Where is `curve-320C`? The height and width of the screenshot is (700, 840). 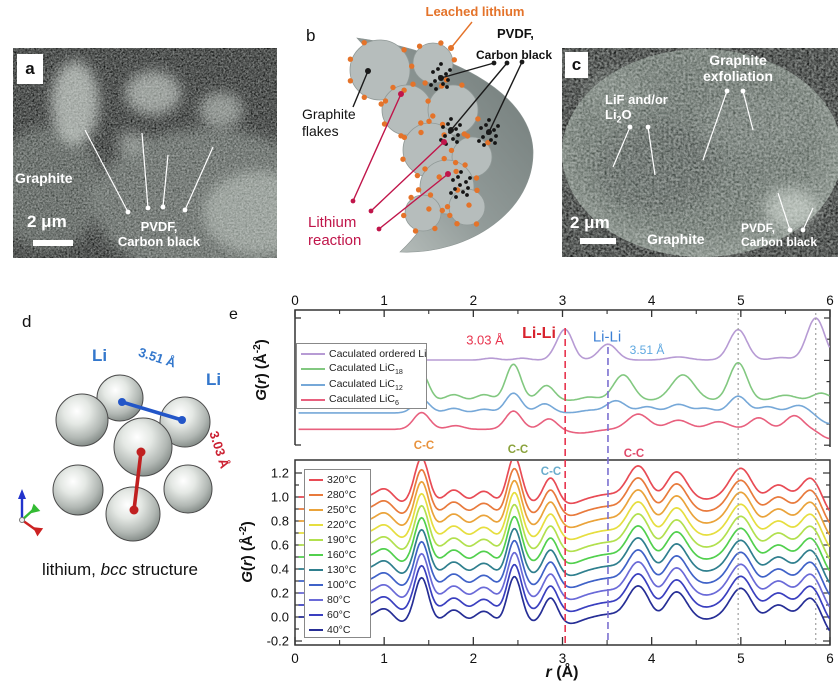
curve-320C is located at coordinates (564, 486).